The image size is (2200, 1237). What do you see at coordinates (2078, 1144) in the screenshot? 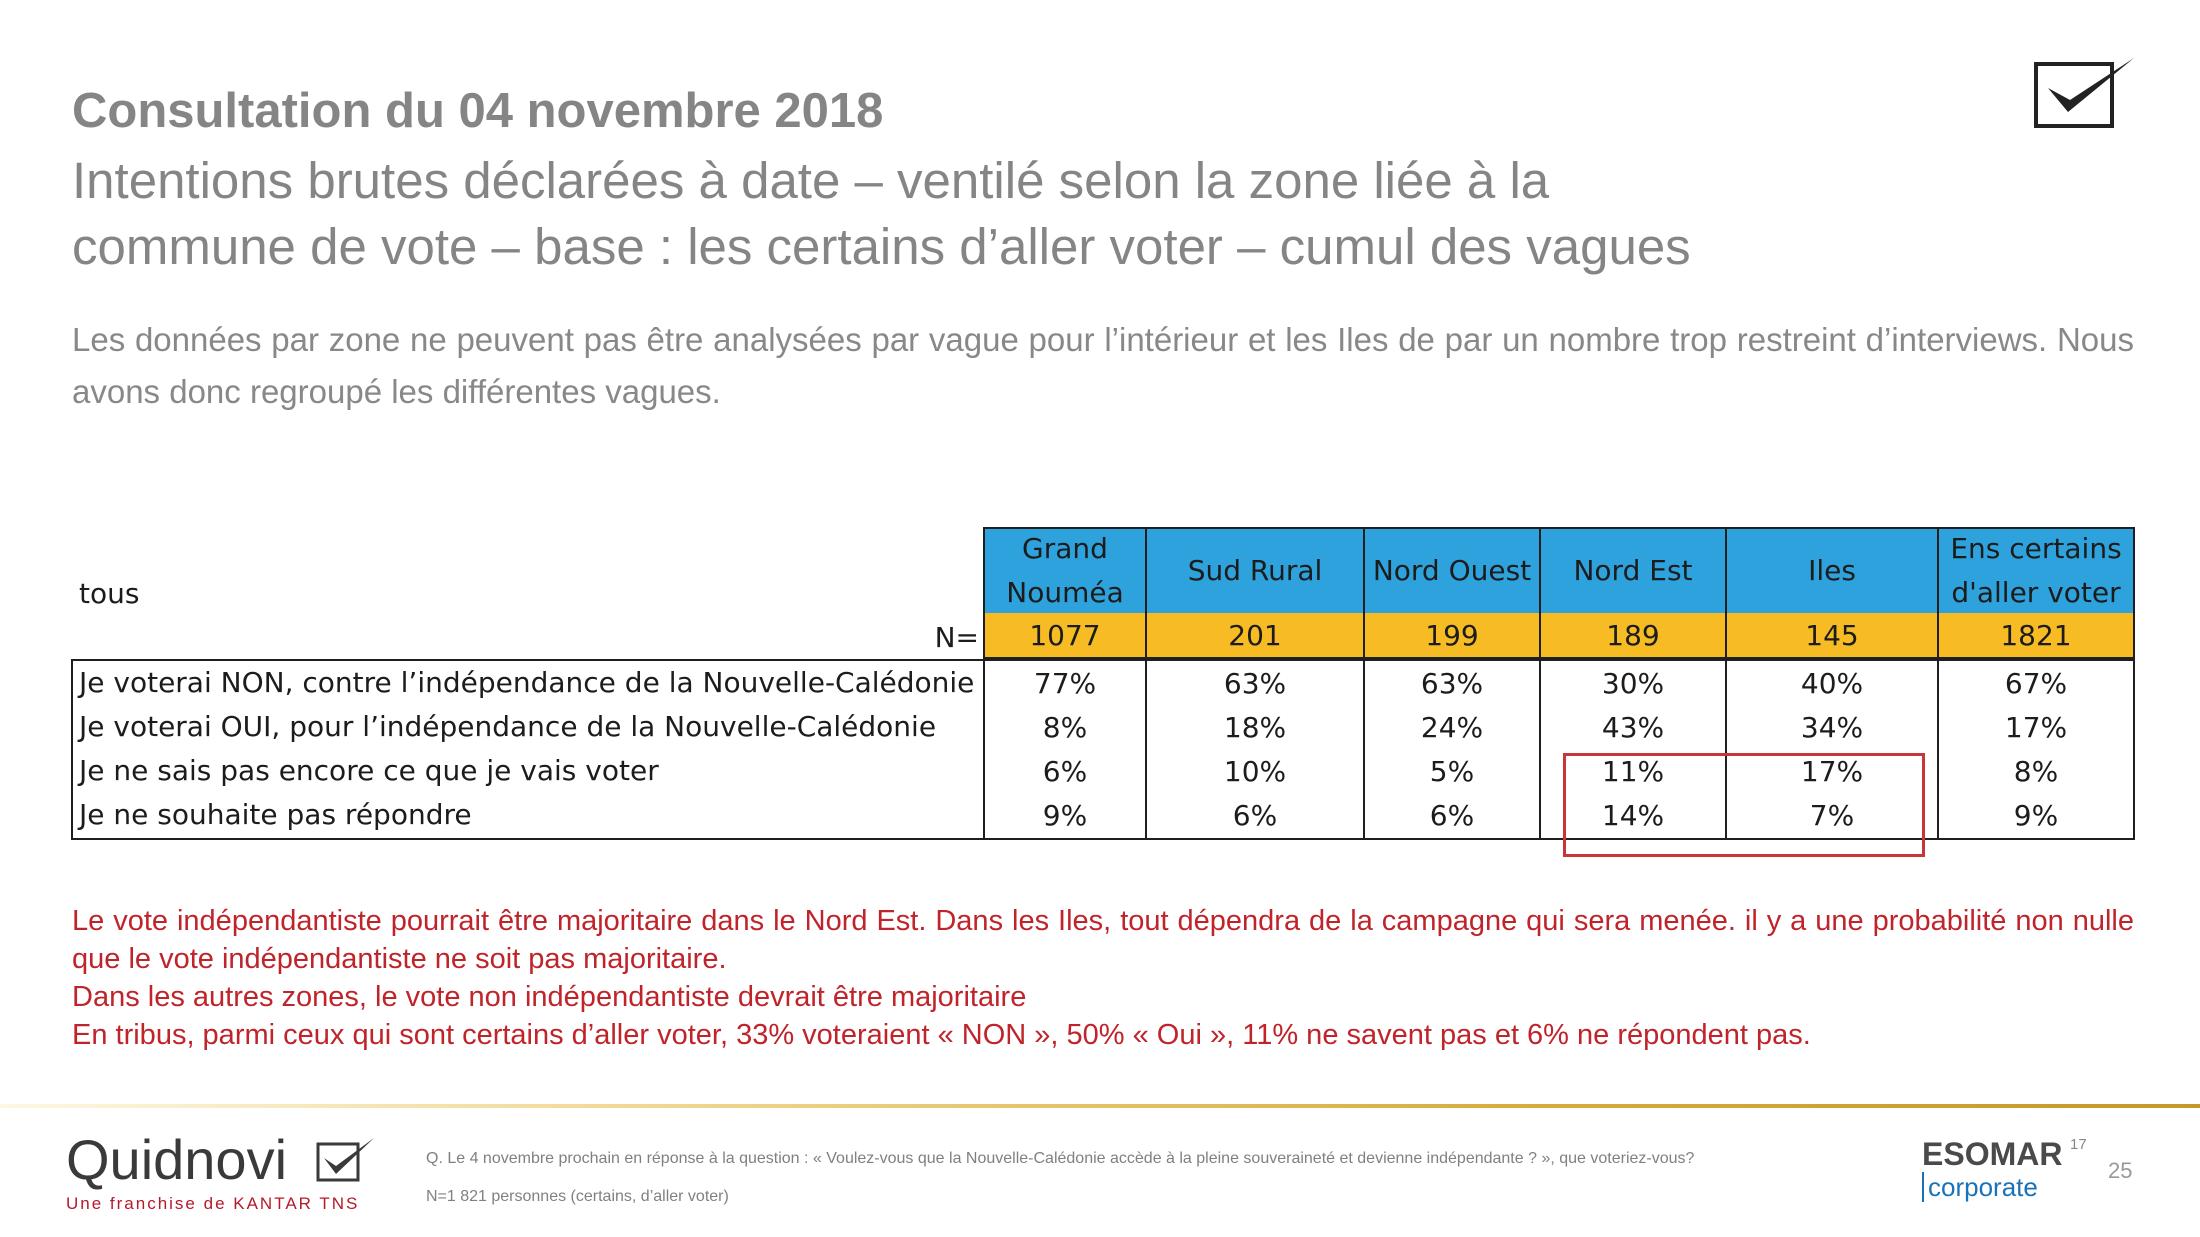
I see `esomar-year: 17` at bounding box center [2078, 1144].